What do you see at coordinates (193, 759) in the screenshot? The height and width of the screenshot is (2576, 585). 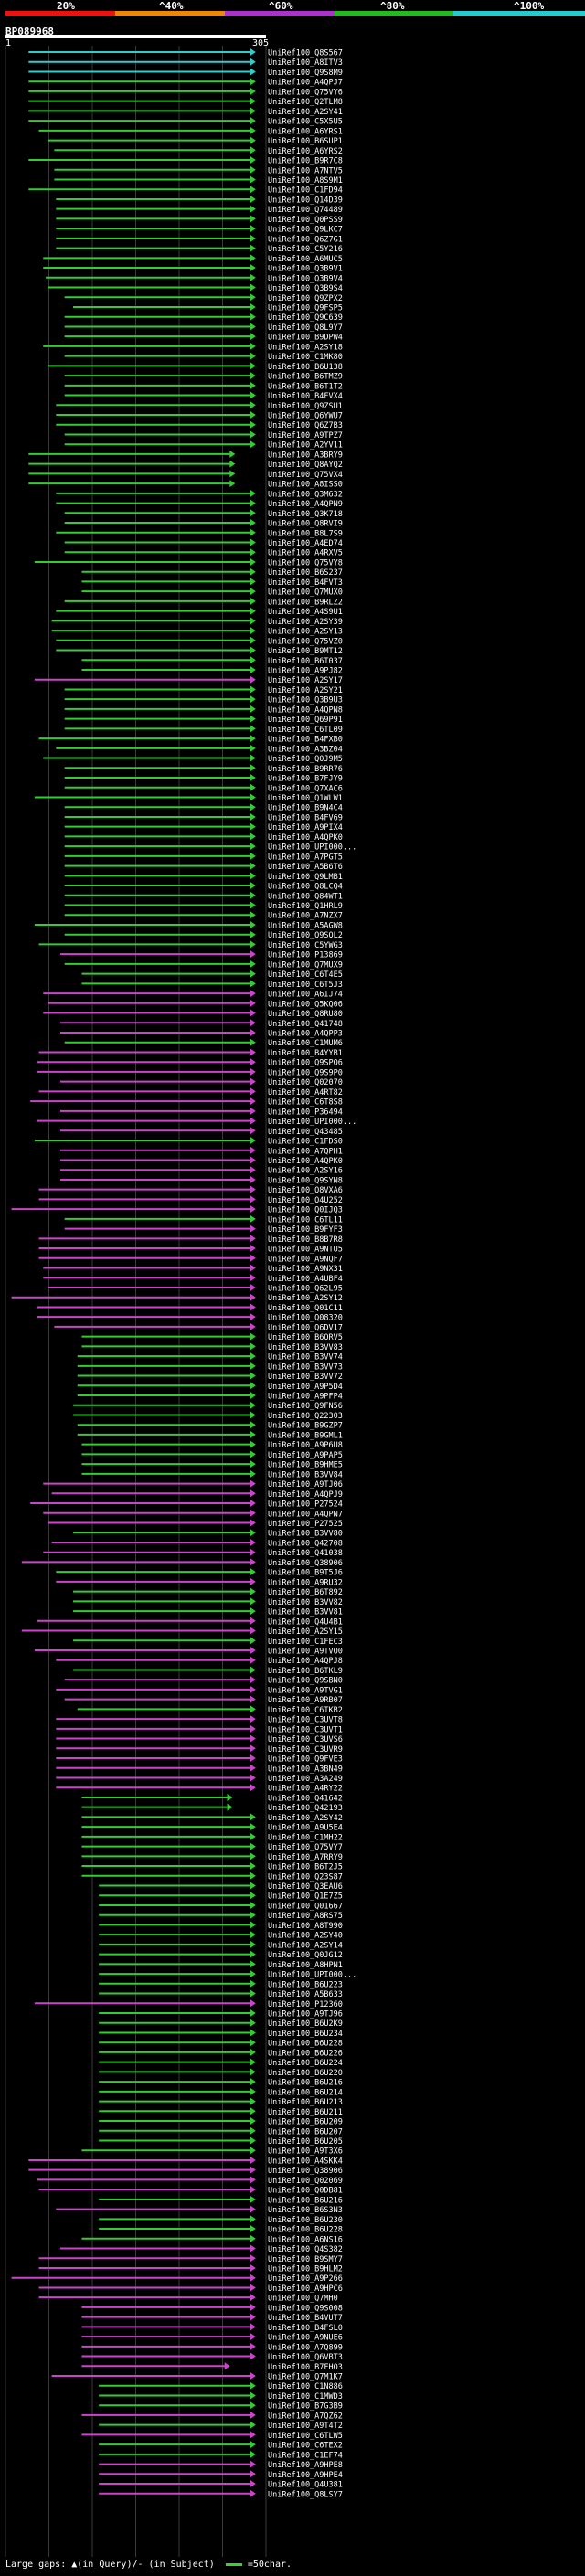 I see `hit-row: UniRef100_Q0J9M5` at bounding box center [193, 759].